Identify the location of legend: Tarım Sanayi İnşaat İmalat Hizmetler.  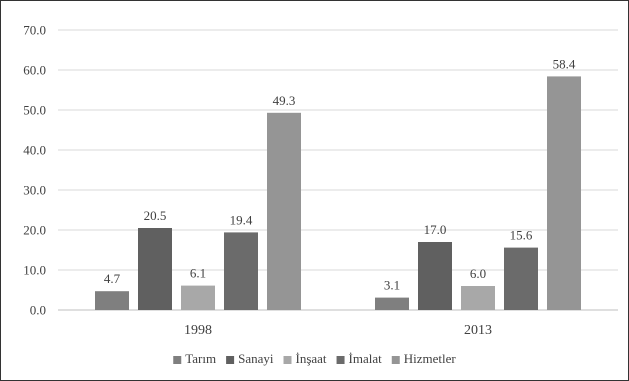
(314, 358).